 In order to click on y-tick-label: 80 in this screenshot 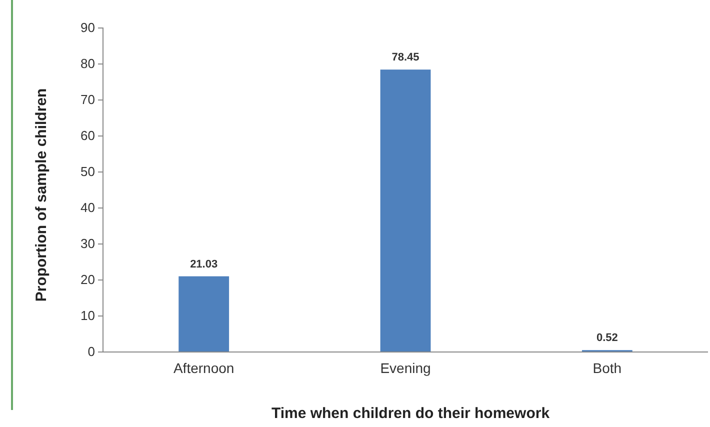, I will do `click(87, 64)`.